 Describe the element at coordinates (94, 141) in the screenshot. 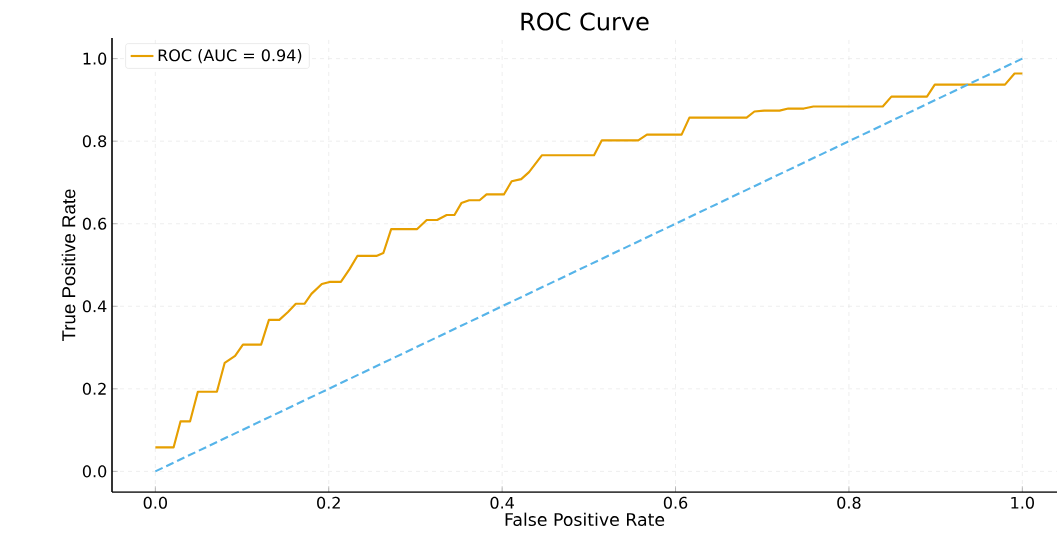

I see `y-tick-label: 0.8` at that location.